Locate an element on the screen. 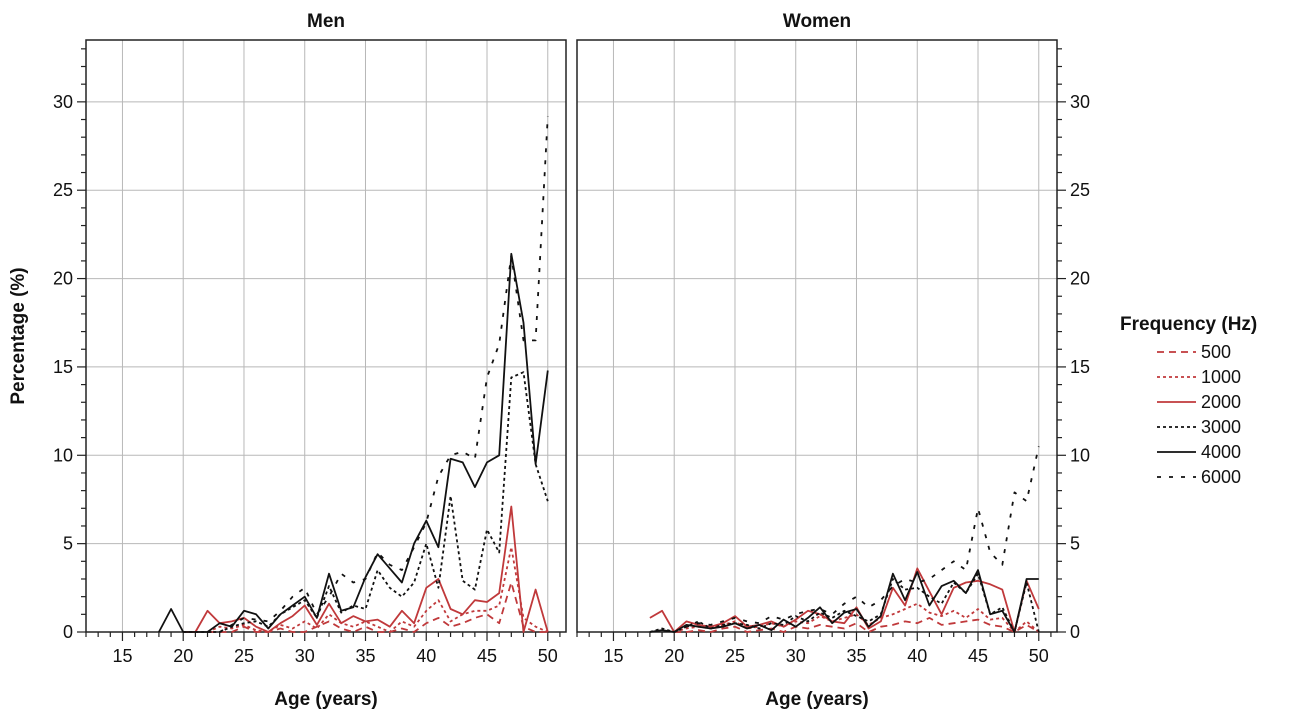 The image size is (1293, 713). legend-item-2000: 2000 is located at coordinates (1199, 402).